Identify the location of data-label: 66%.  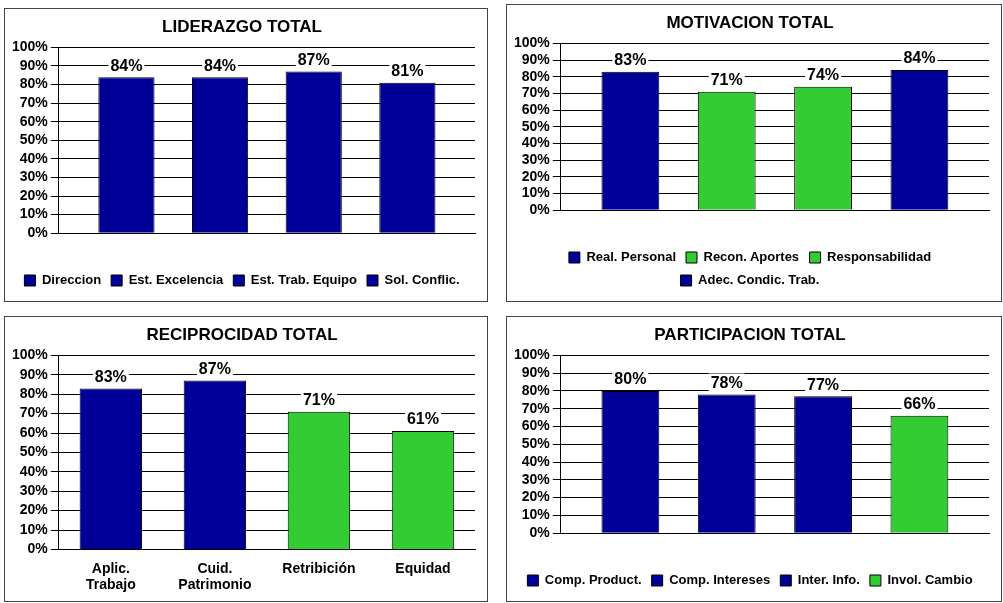
(919, 404).